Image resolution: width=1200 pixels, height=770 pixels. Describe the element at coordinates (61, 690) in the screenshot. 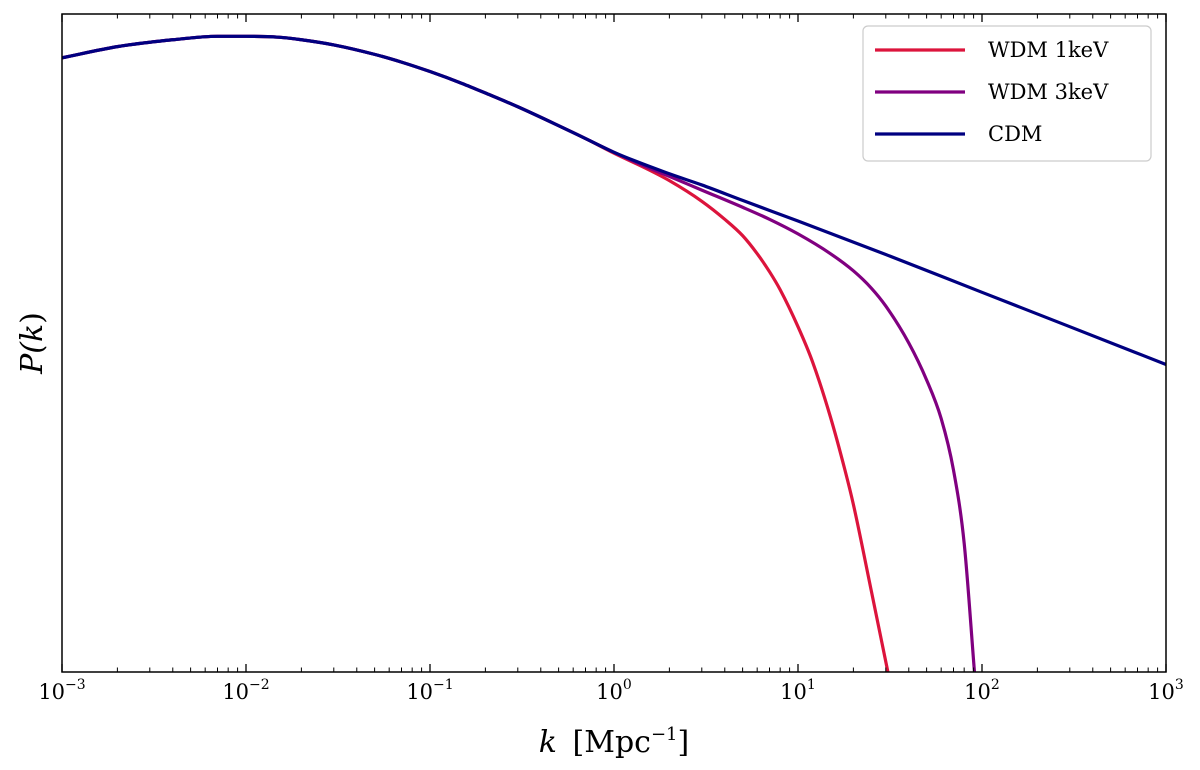

I see `x-tick-label: 10⁻³` at that location.